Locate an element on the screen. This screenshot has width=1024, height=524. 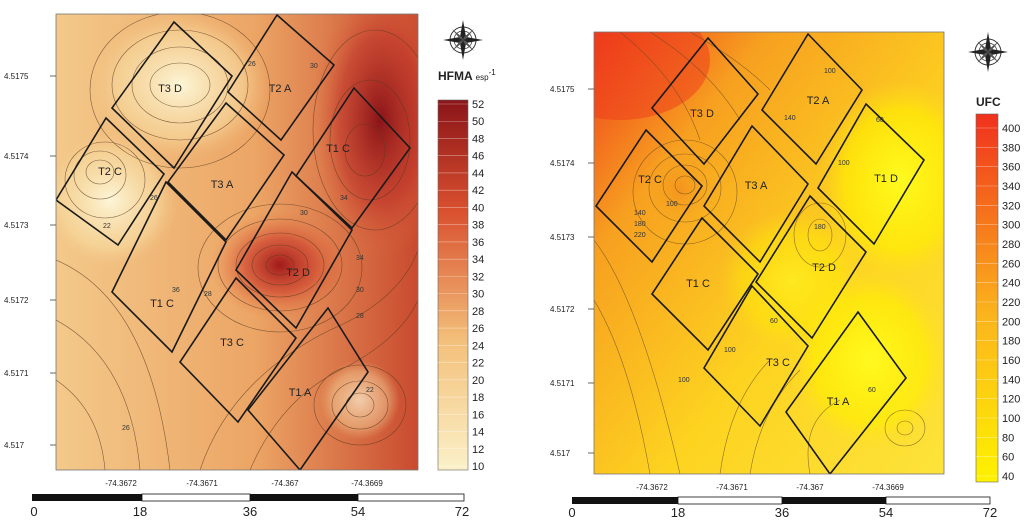
x-axis: -74.3672 -74.3671 -74.367 -74.3669 is located at coordinates (244, 483).